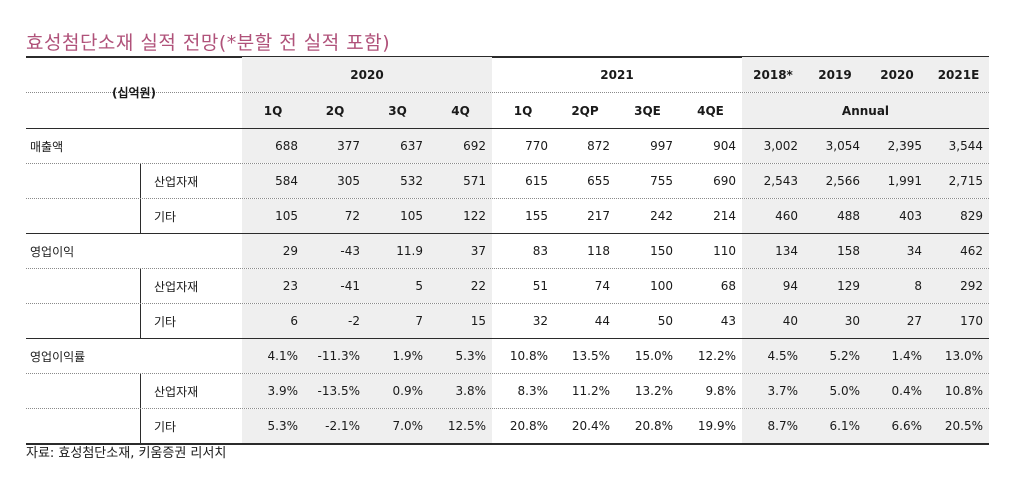 This screenshot has height=484, width=1009. What do you see at coordinates (665, 321) in the screenshot?
I see `value-cell: 50` at bounding box center [665, 321].